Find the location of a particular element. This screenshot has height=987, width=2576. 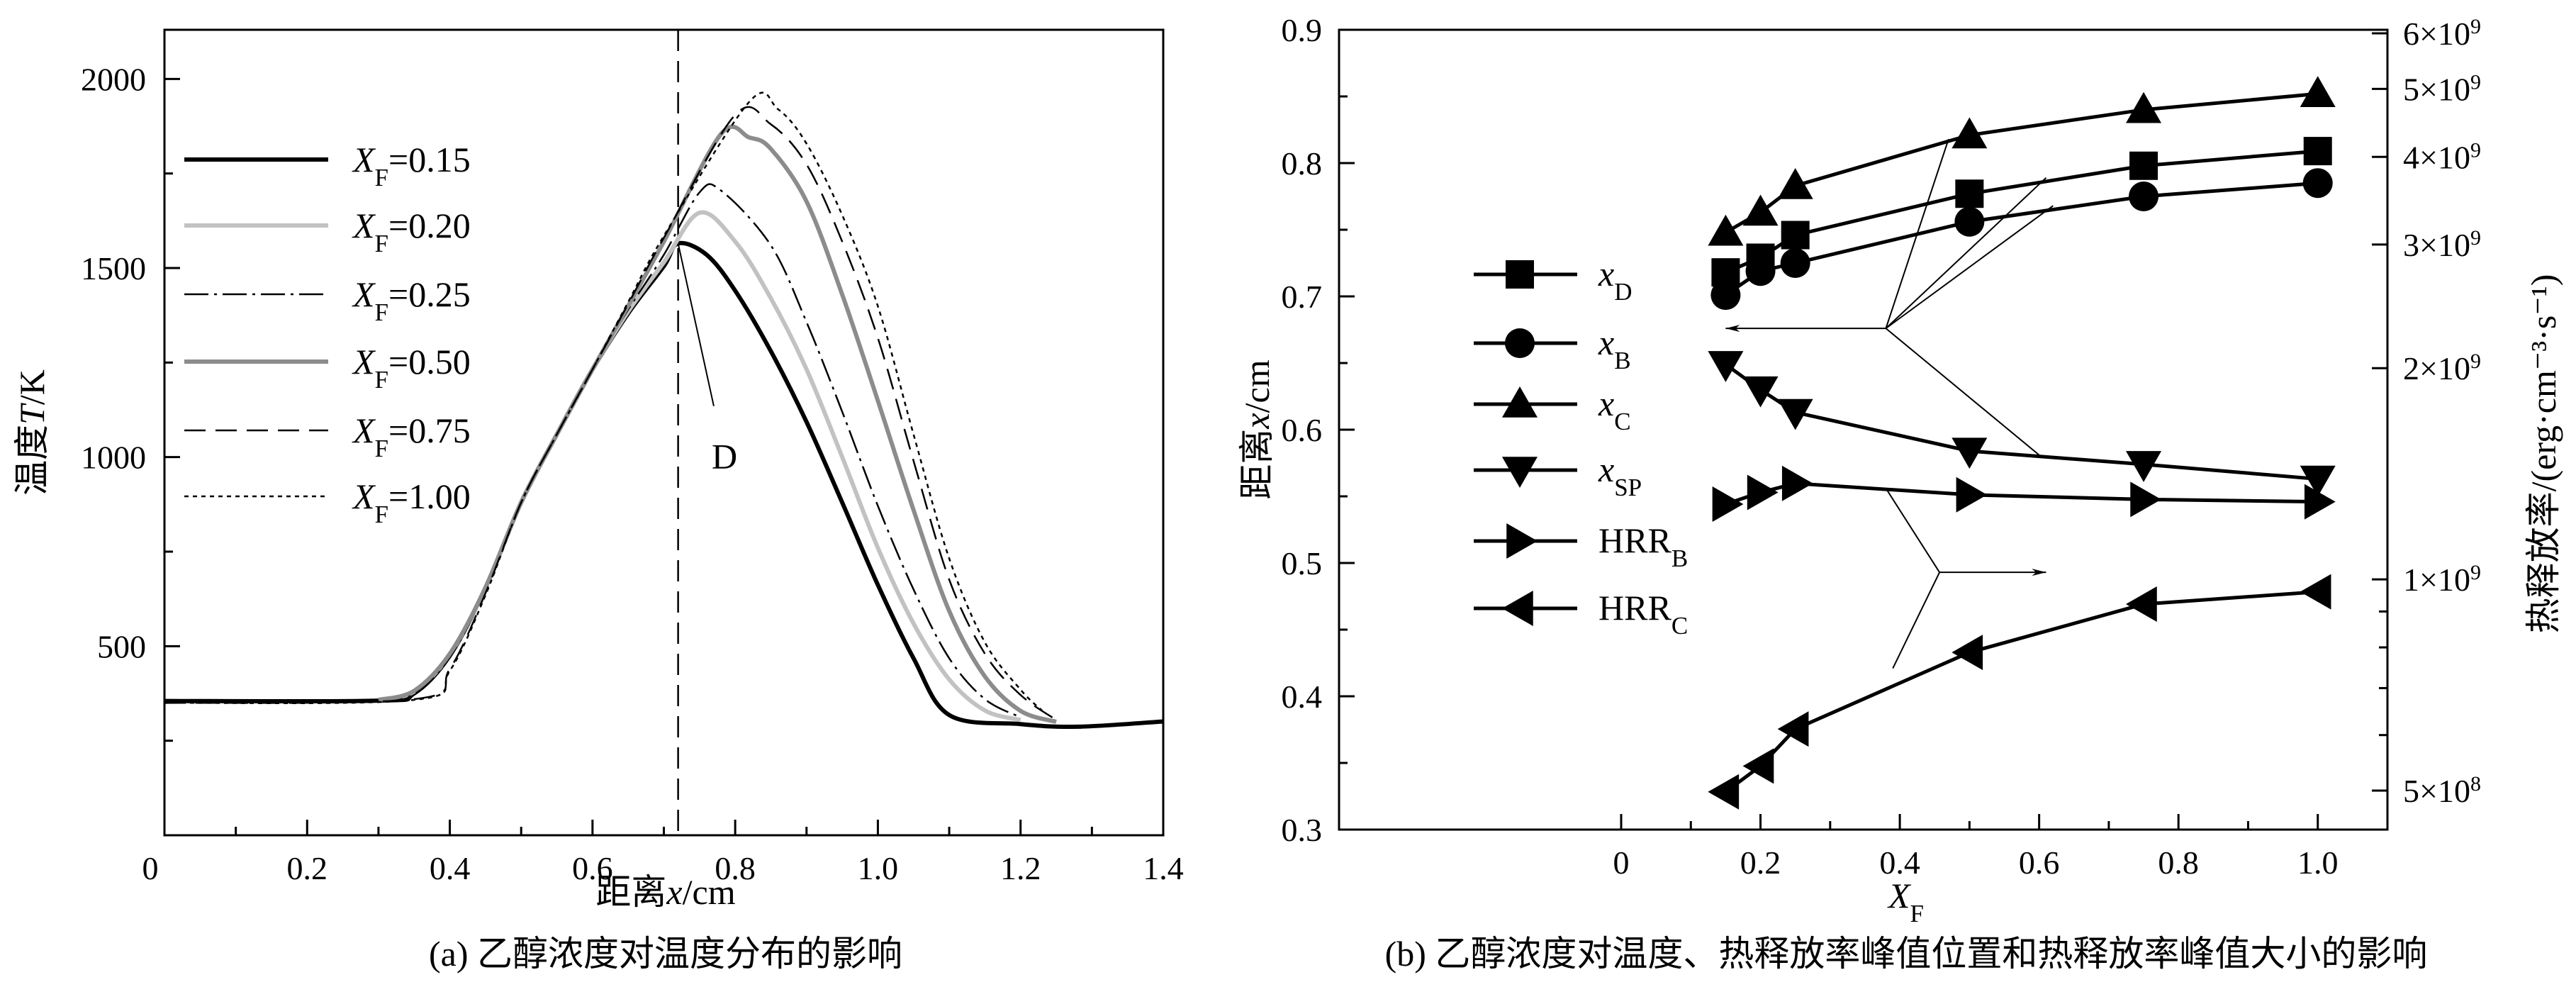

y-axis-label: 距离x/cm is located at coordinates (1257, 429).